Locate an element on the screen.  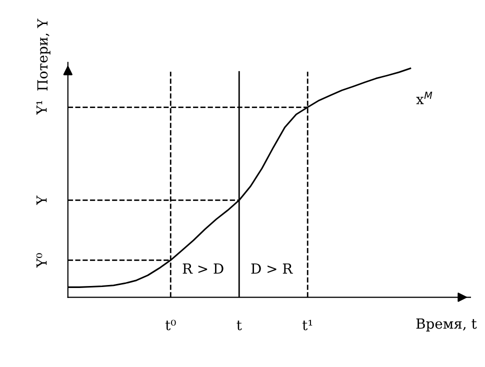
x-axis-title: Время, t is located at coordinates (446, 325).